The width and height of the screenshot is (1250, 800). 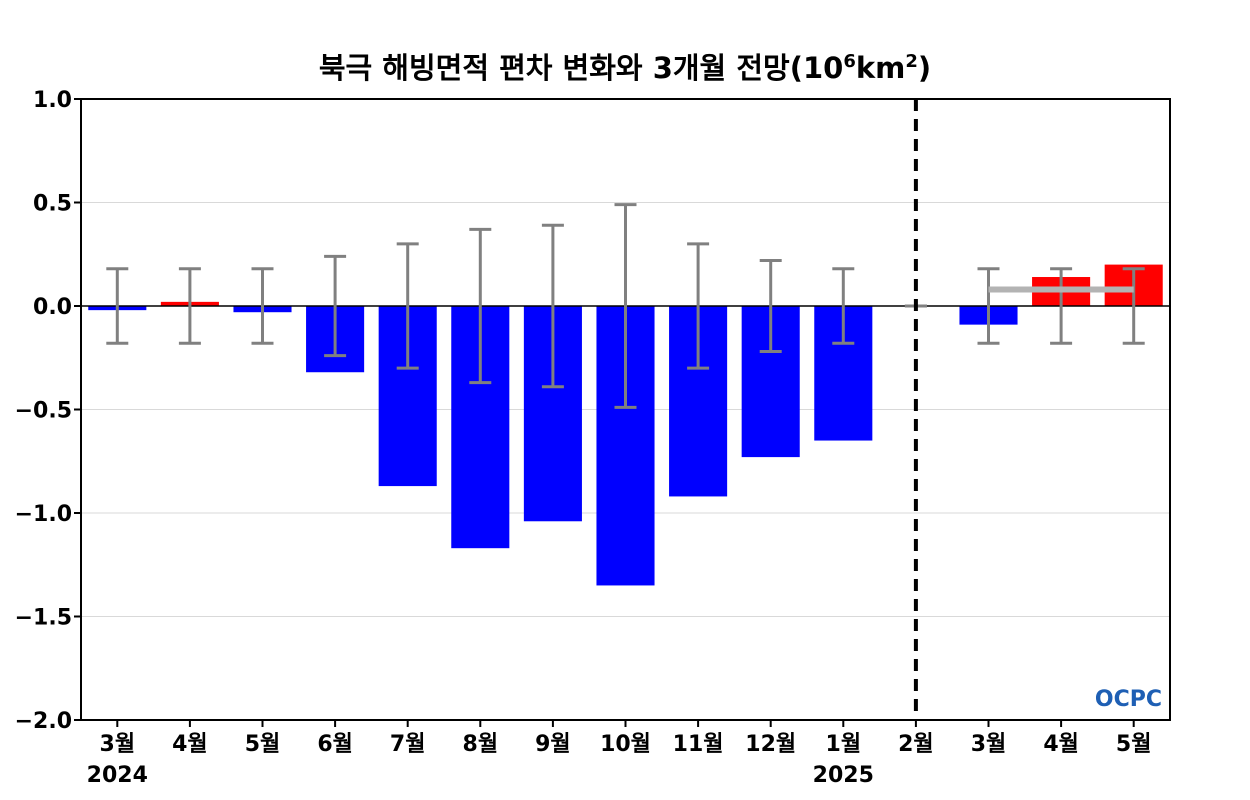 What do you see at coordinates (1128, 699) in the screenshot?
I see `ocpc-logo: OCPC` at bounding box center [1128, 699].